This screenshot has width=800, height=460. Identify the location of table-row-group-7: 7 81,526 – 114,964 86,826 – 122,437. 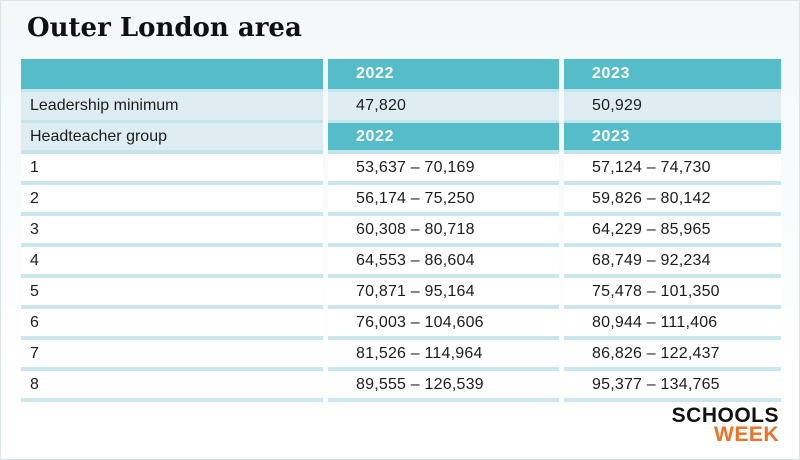
(401, 355).